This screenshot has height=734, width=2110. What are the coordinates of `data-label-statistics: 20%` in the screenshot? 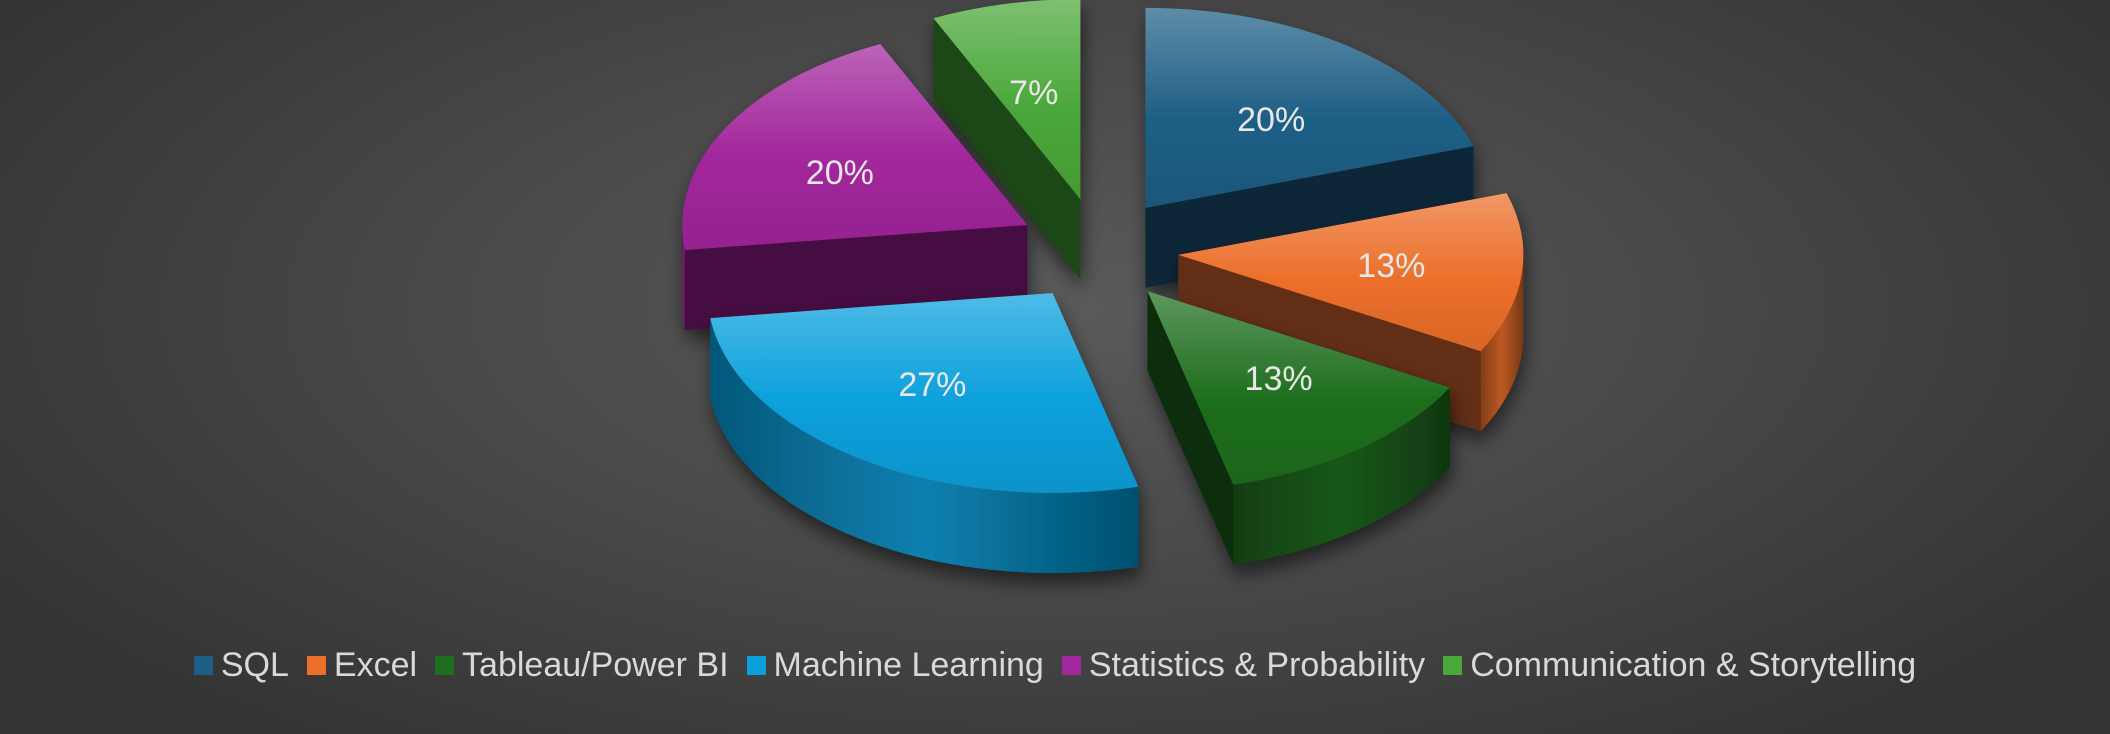 It's located at (840, 173).